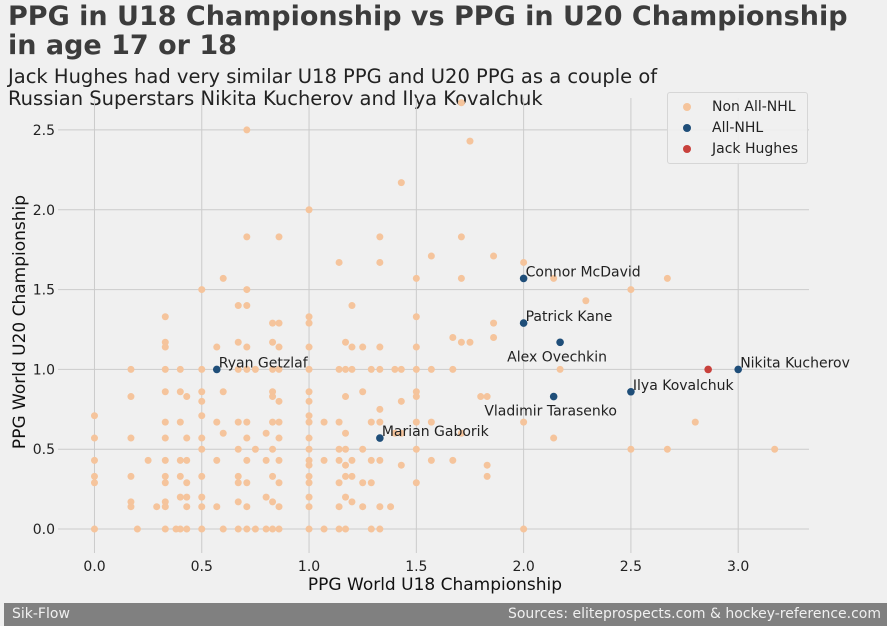 The height and width of the screenshot is (626, 887). I want to click on jack-hughes-point, so click(708, 369).